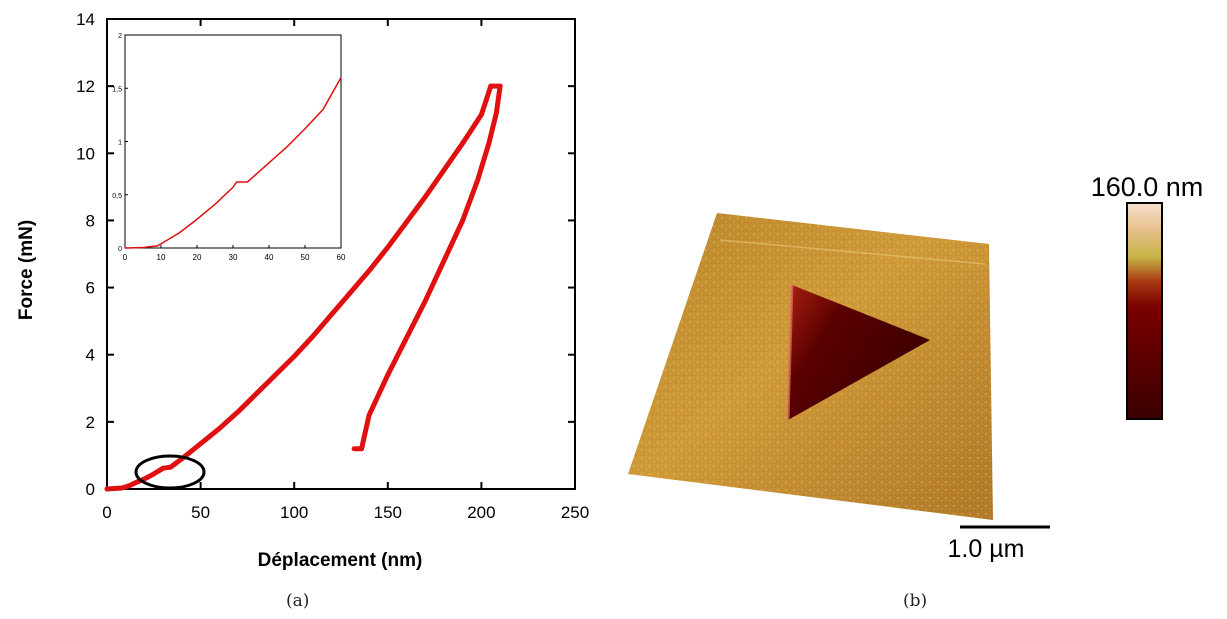 This screenshot has height=619, width=1227. I want to click on y-tick-label: 4, so click(90, 355).